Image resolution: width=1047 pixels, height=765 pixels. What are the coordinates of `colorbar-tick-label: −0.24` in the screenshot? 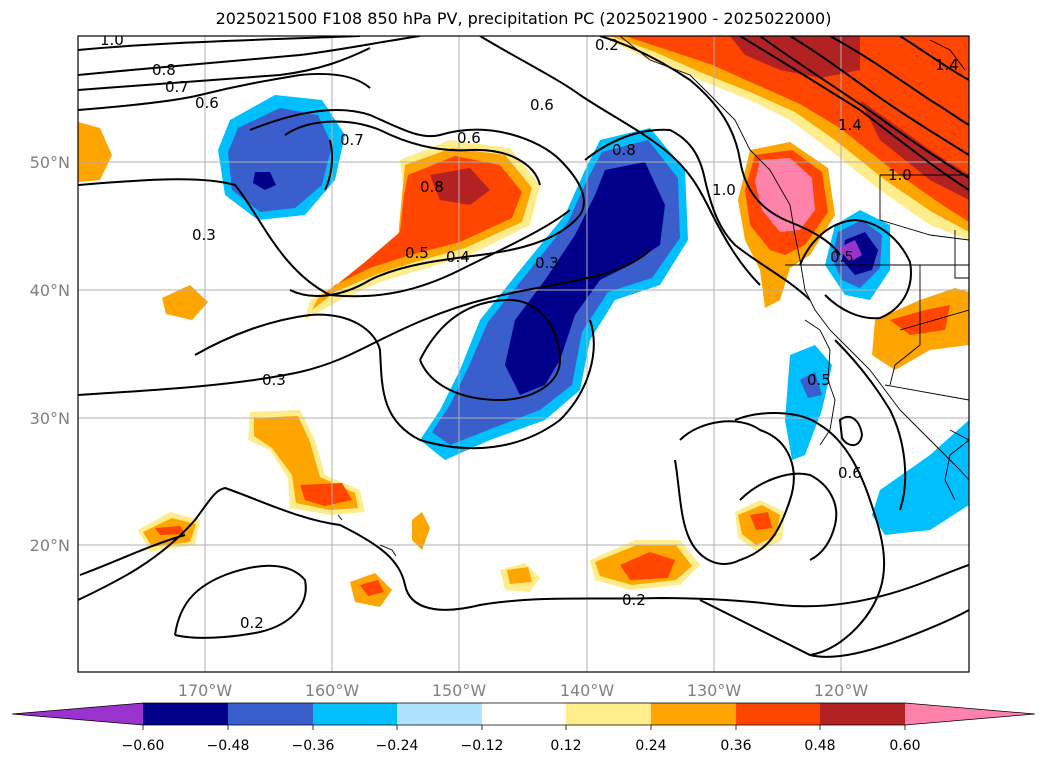 It's located at (397, 746).